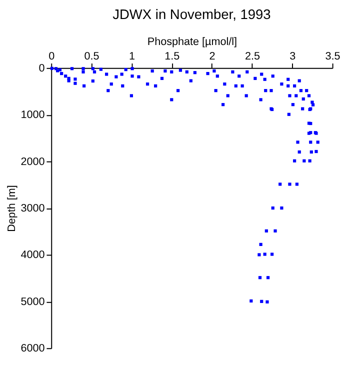 The width and height of the screenshot is (350, 384). I want to click on x-tick-label: 0.5, so click(92, 56).